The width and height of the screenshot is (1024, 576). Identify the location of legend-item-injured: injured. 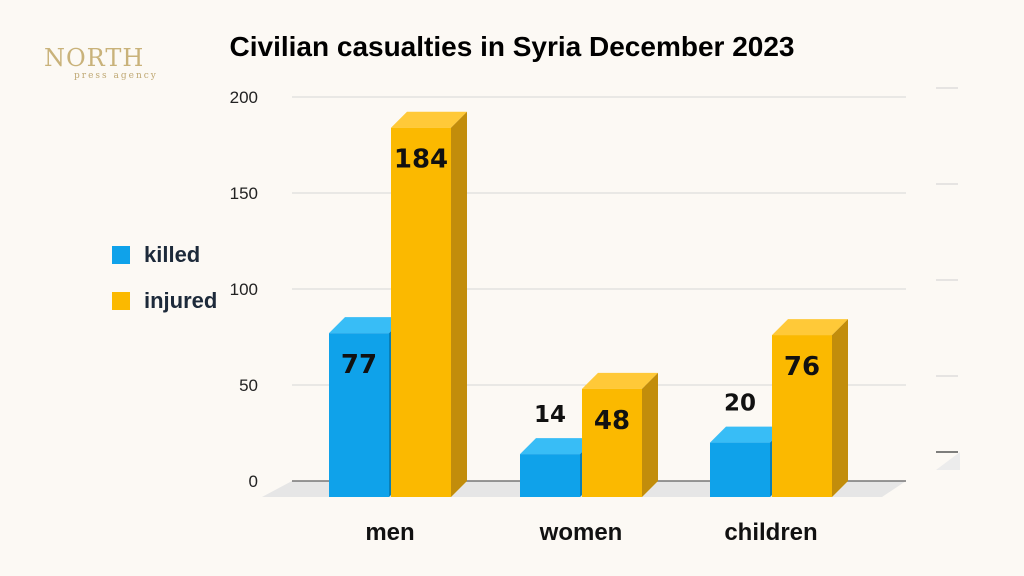
(165, 300).